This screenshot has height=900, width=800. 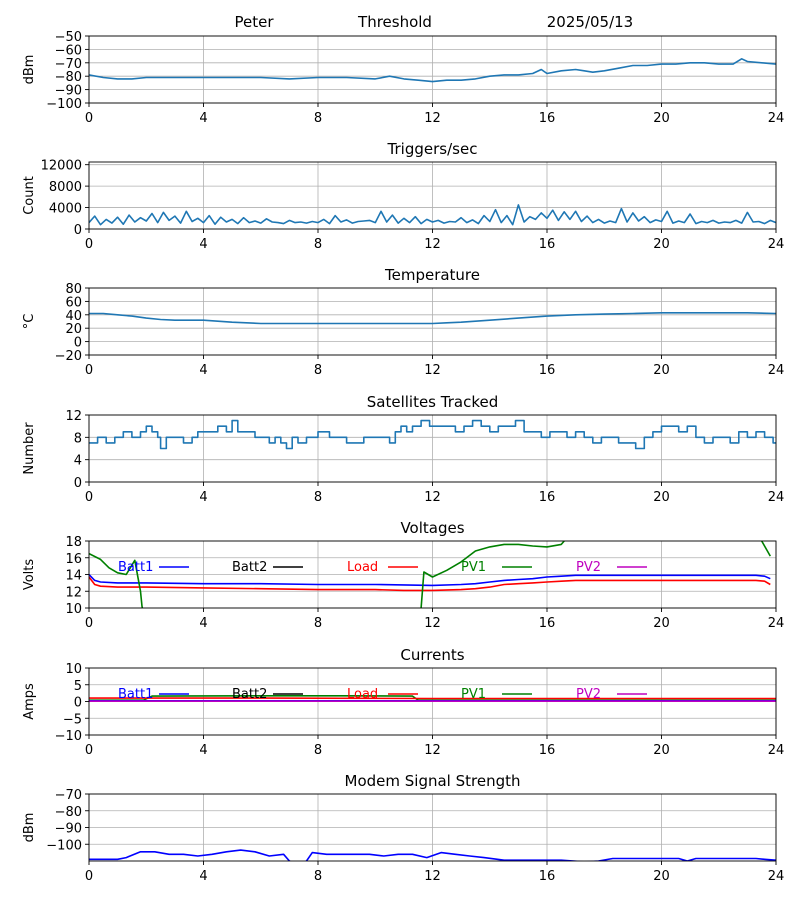 What do you see at coordinates (65, 209) in the screenshot?
I see `y-tick-label: 4000` at bounding box center [65, 209].